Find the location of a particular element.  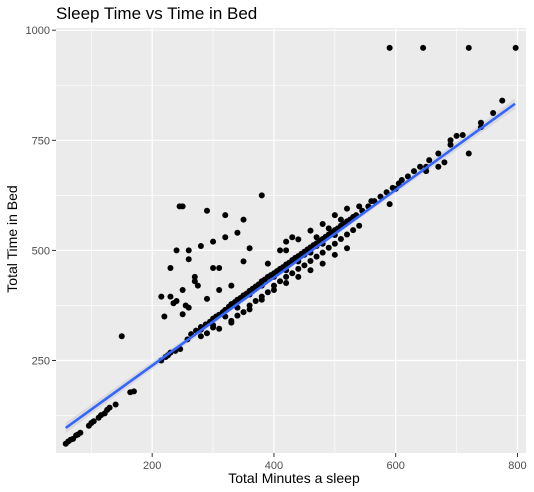

y-axis-ticks: 250 500 750 1000 is located at coordinates (41, 196).